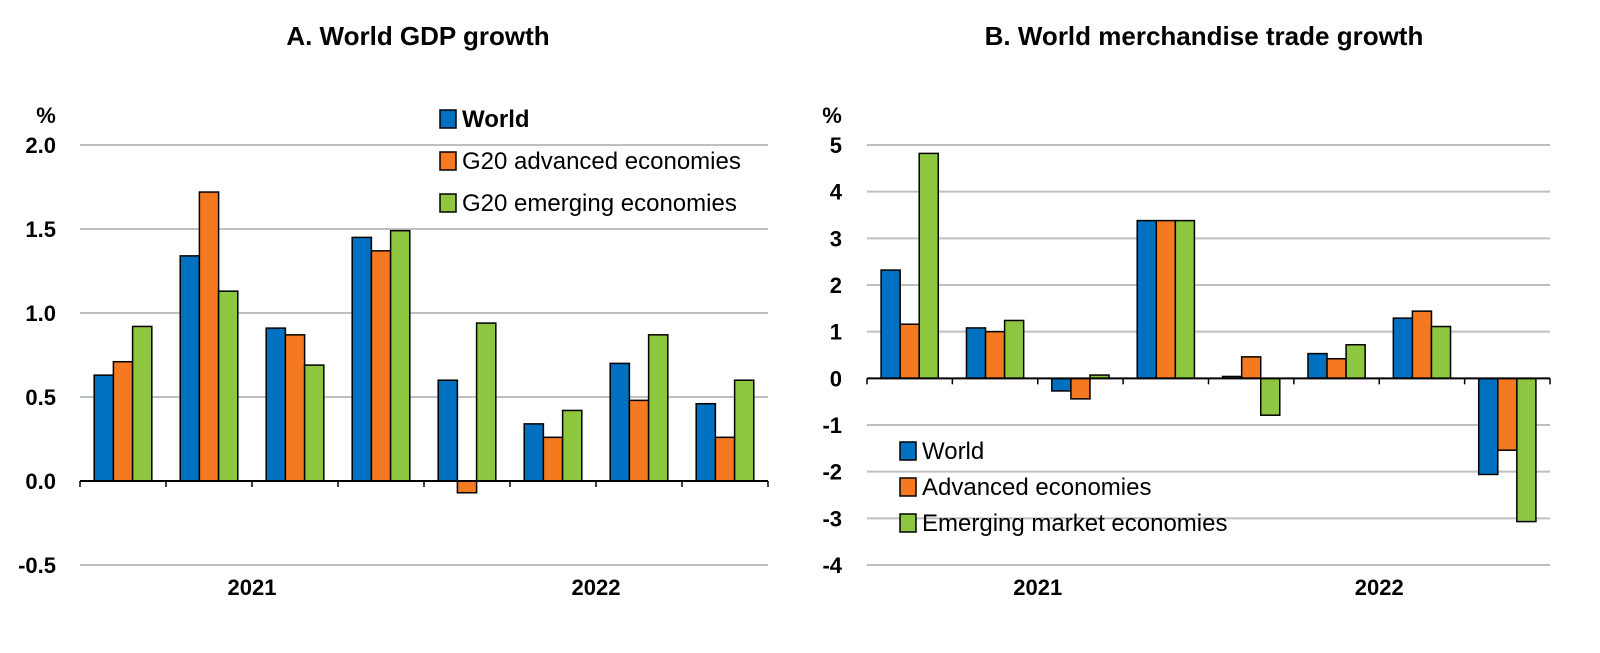 Image resolution: width=1600 pixels, height=653 pixels. What do you see at coordinates (1441, 352) in the screenshot?
I see `bar-emerging-market-economies-2022-q3` at bounding box center [1441, 352].